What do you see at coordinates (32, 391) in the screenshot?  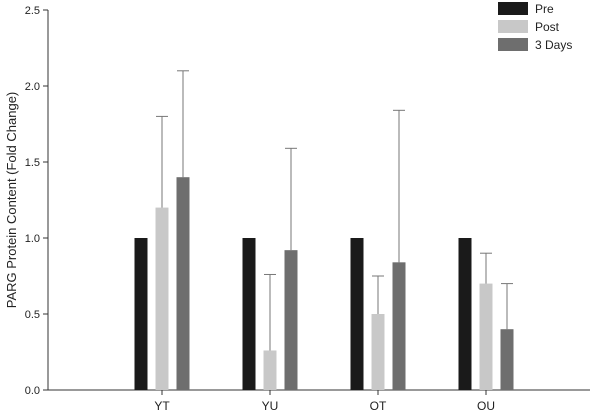 I see `y-tick-label: 0.0` at bounding box center [32, 391].